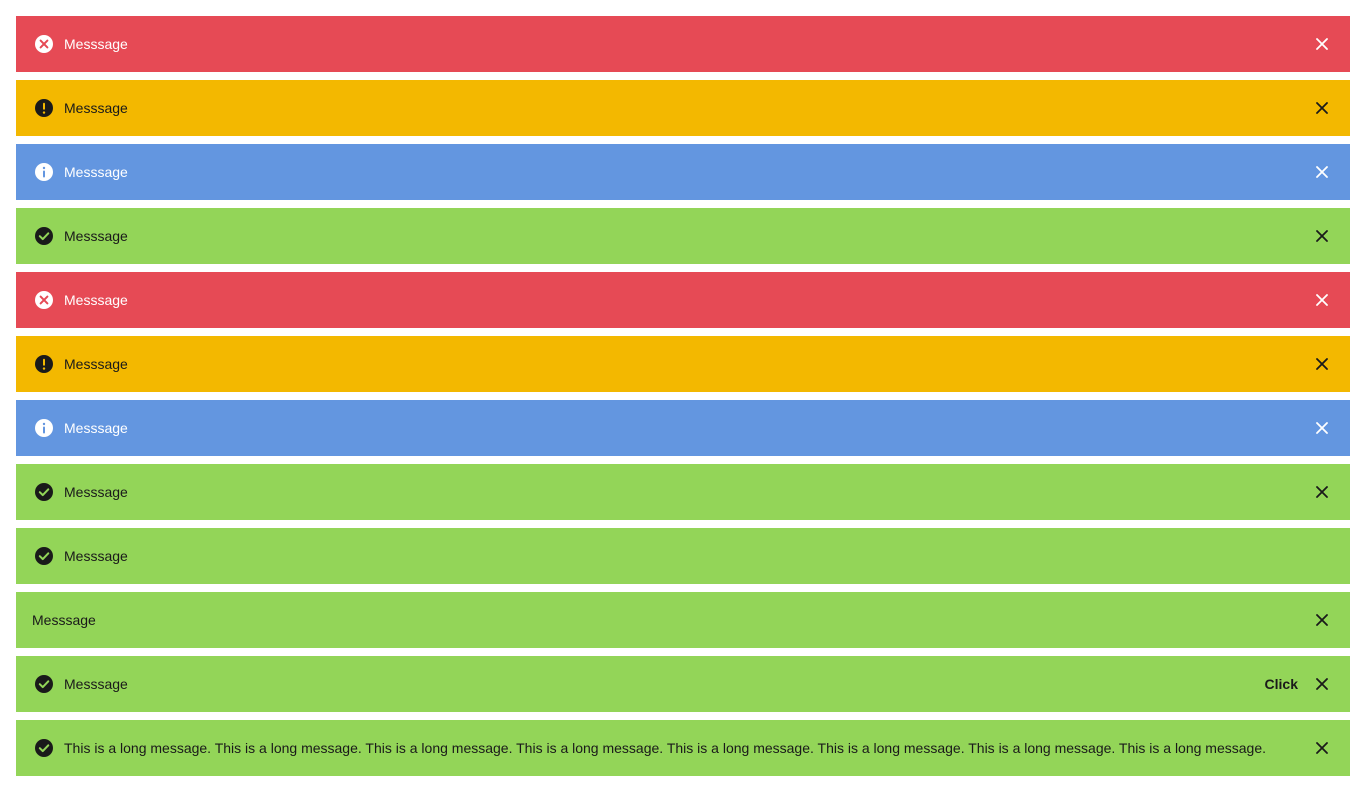 This screenshot has width=1366, height=792. Describe the element at coordinates (683, 684) in the screenshot. I see `alert-success-with-action: Messsage Click` at that location.